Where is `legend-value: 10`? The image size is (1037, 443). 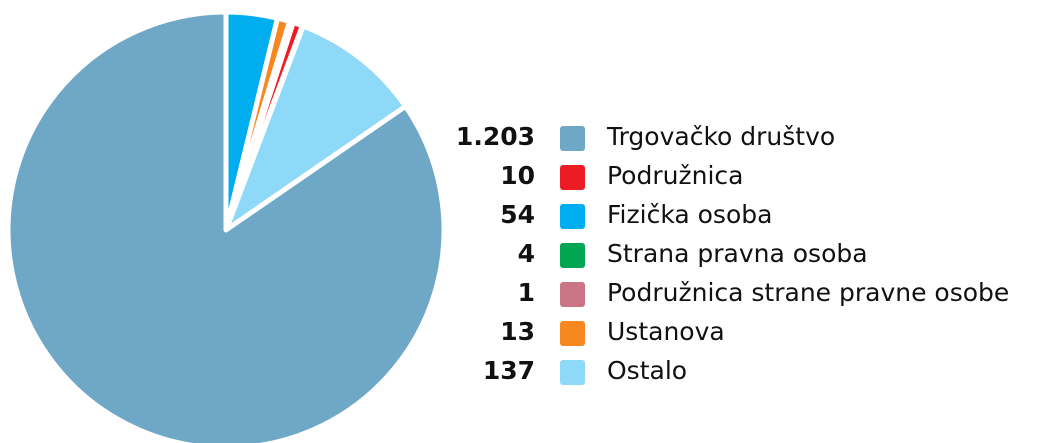
legend-value: 10 is located at coordinates (517, 175).